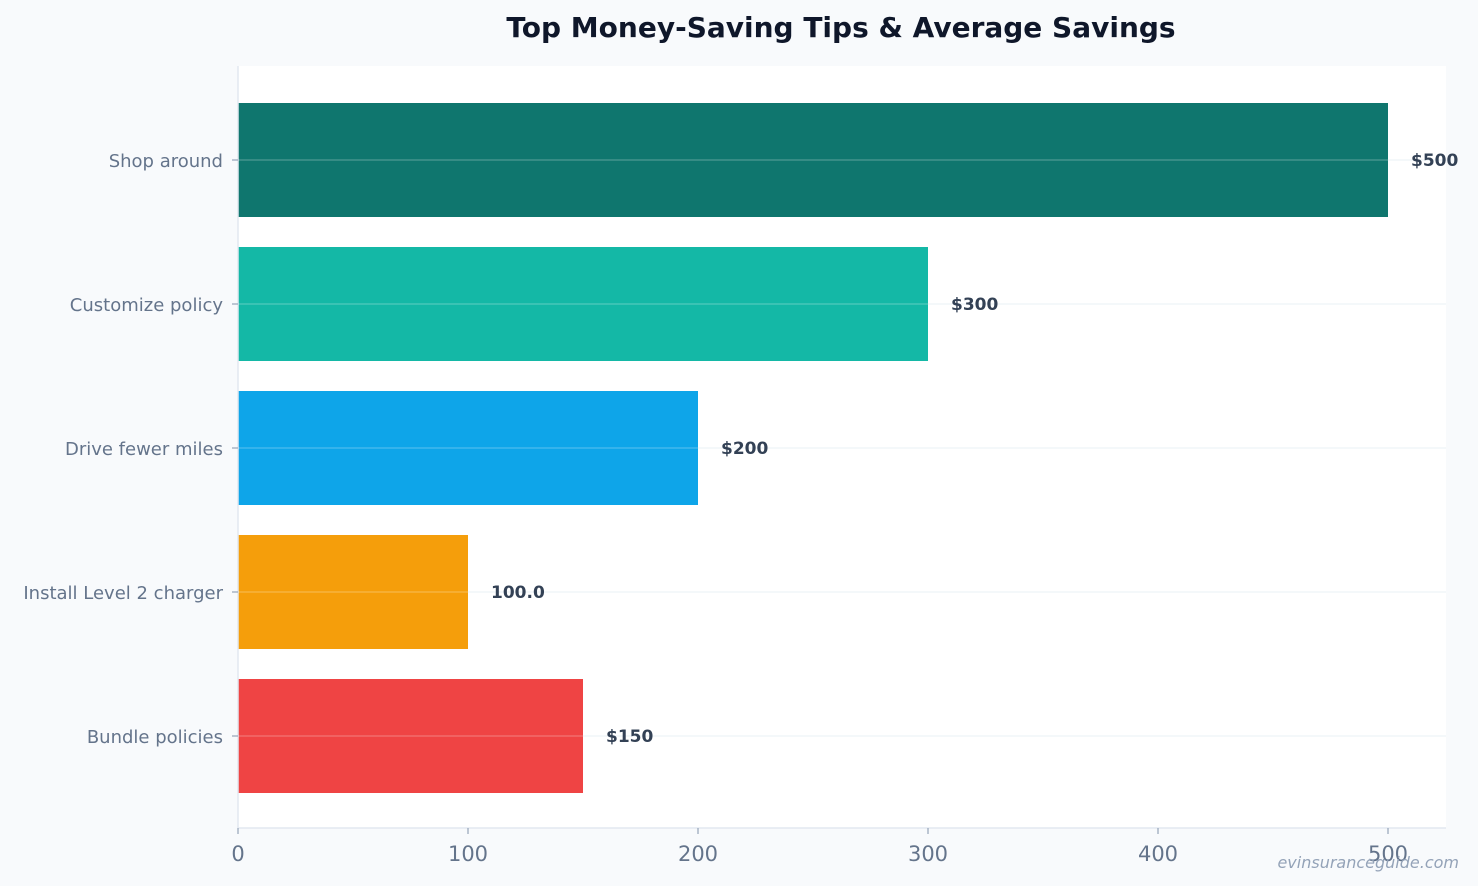  Describe the element at coordinates (155, 737) in the screenshot. I see `category-label: Bundle policies` at that location.